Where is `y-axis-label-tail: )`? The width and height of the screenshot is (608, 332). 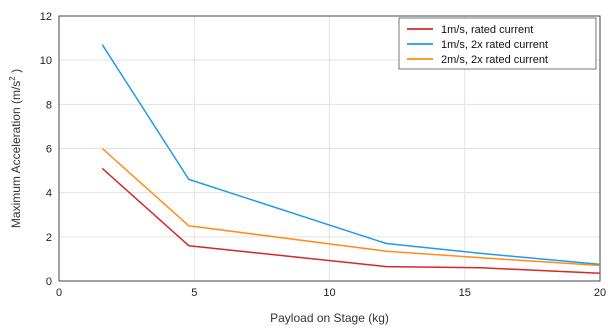
y-axis-label-tail: ) is located at coordinates (16, 72).